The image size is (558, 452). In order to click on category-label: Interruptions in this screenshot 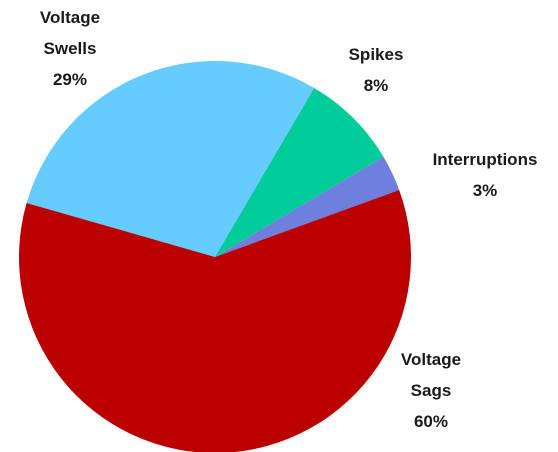, I will do `click(485, 159)`.